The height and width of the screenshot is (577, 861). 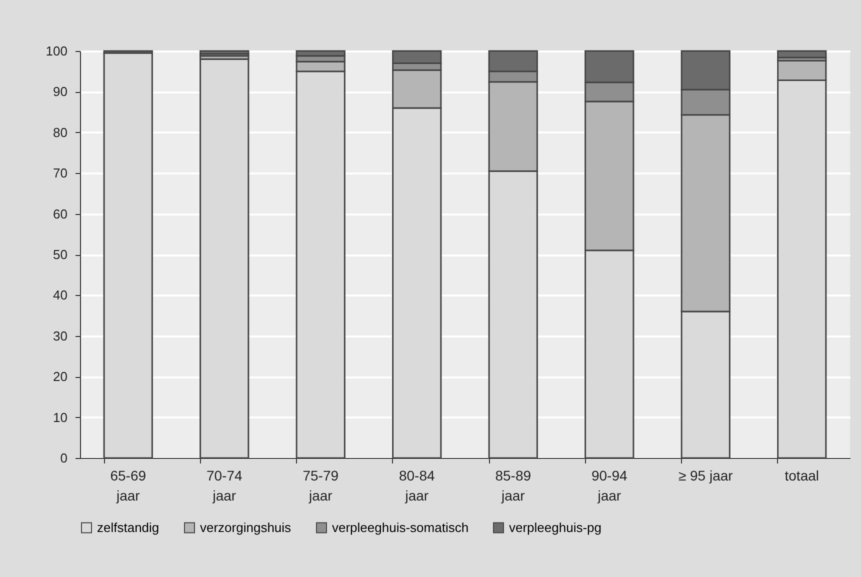 I want to click on y-tick-label: 100, so click(x=57, y=51).